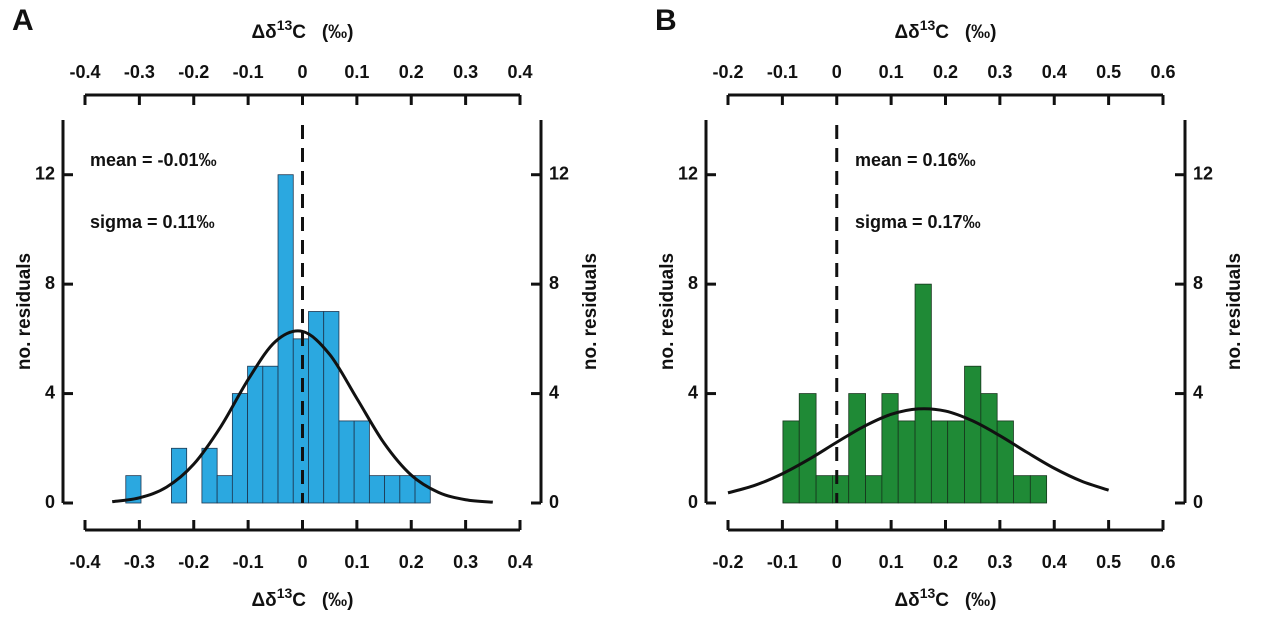 Image resolution: width=1261 pixels, height=619 pixels. I want to click on annotation: mean = -0.01‰, so click(153, 160).